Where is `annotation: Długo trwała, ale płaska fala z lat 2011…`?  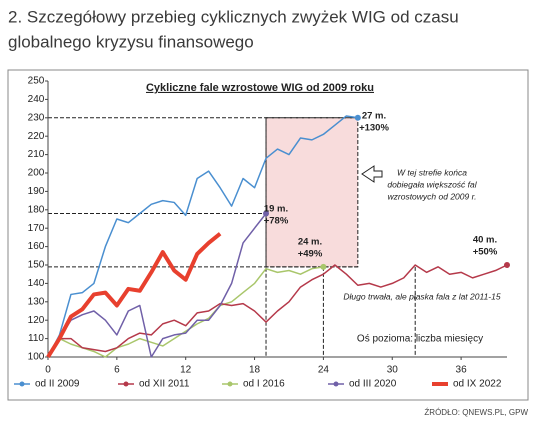
annotation: Długo trwała, ale płaska fala z lat 2011… is located at coordinates (421, 296).